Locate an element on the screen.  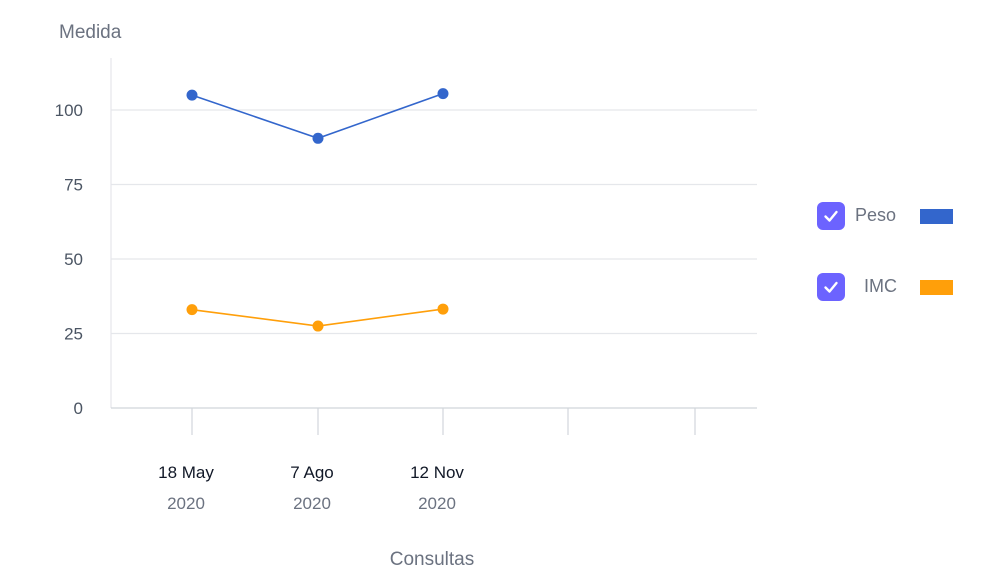
legend-item-peso: Peso is located at coordinates (892, 215).